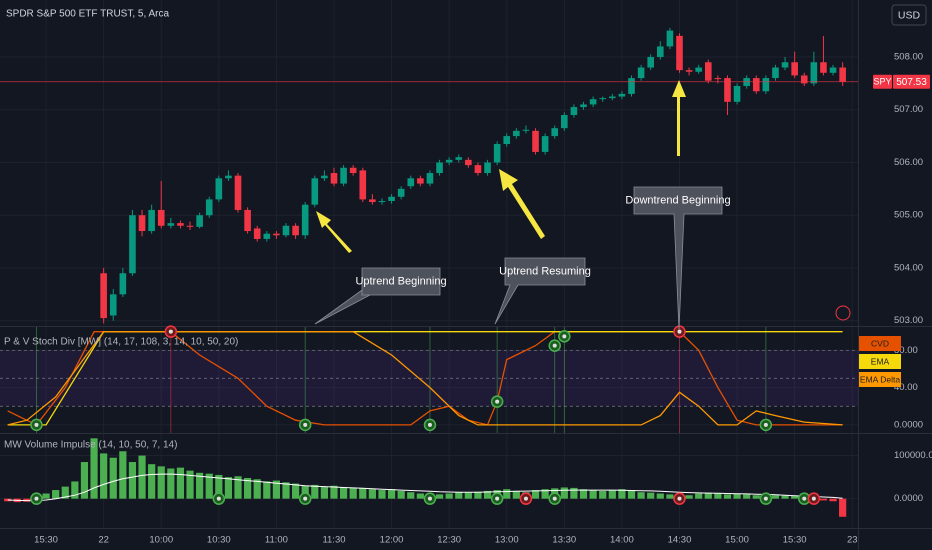 The image size is (932, 550). What do you see at coordinates (843, 313) in the screenshot?
I see `alert-icon` at bounding box center [843, 313].